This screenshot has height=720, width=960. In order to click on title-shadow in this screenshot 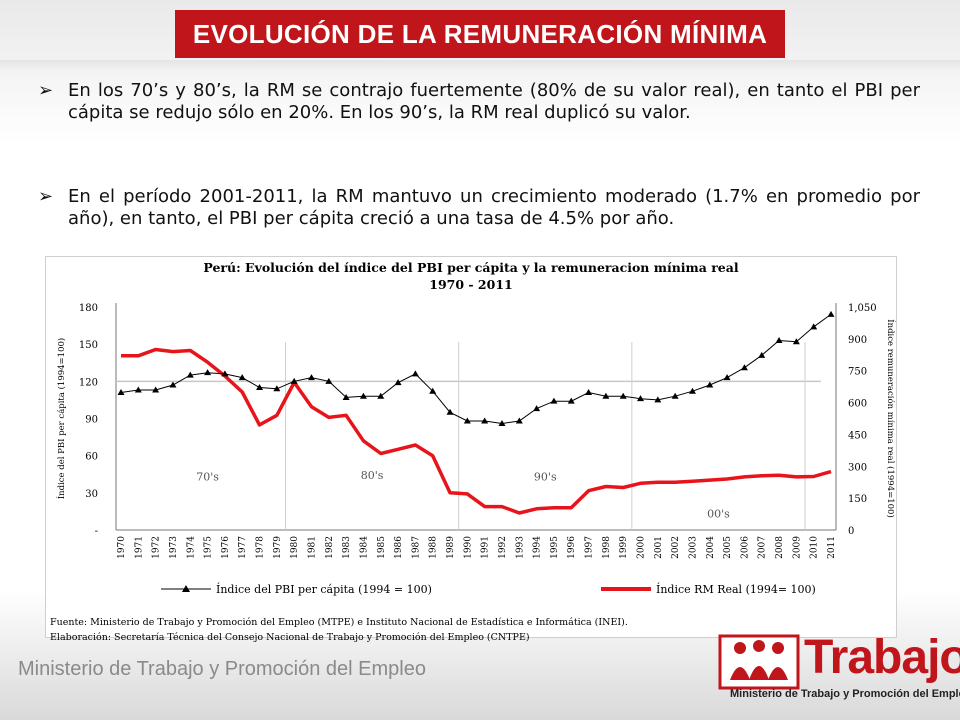, I will do `click(480, 66)`.